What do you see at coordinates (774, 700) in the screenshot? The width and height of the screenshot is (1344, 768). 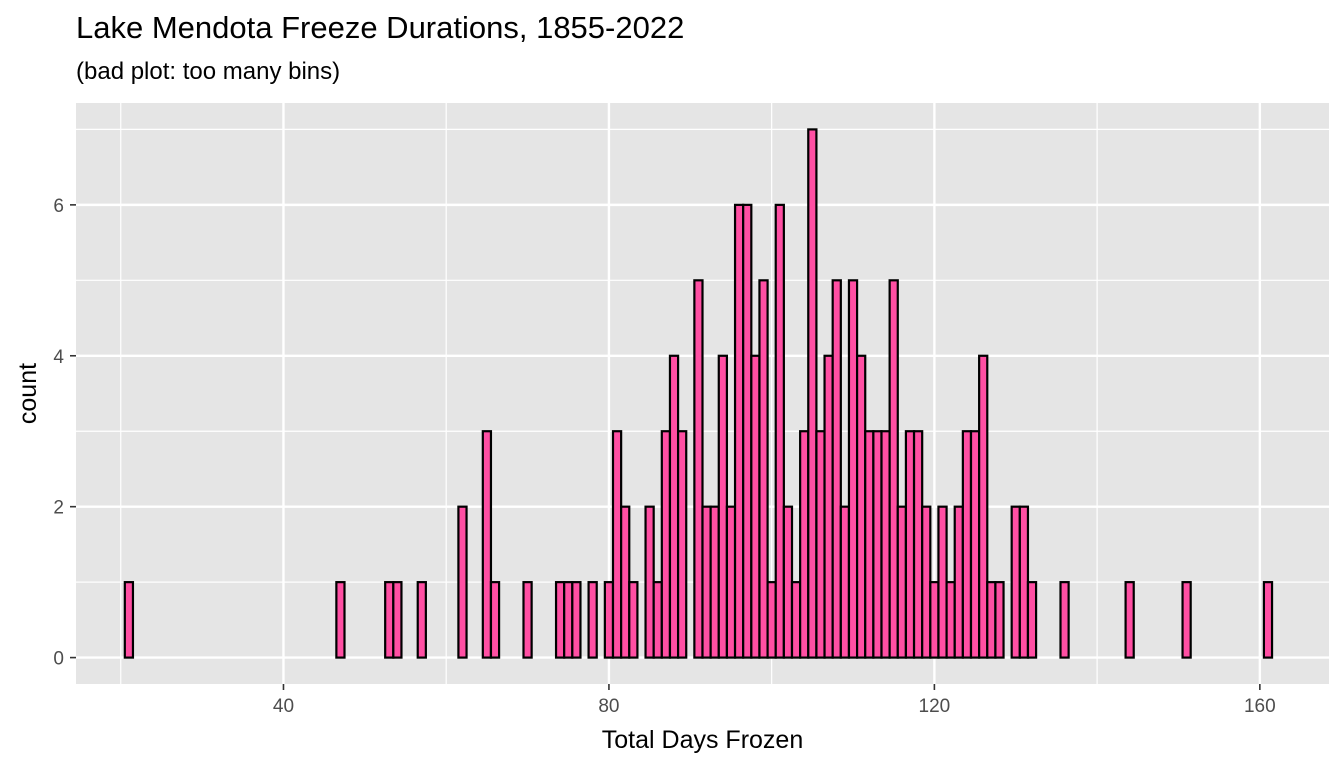 I see `x-axis: 40 80 120 160` at bounding box center [774, 700].